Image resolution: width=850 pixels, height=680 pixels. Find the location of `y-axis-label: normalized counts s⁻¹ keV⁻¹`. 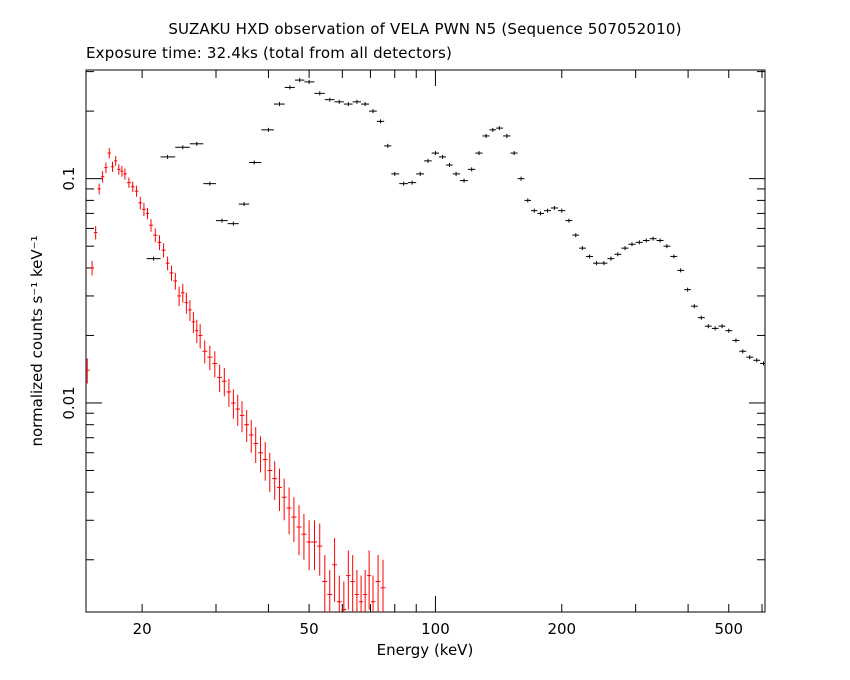

y-axis-label: normalized counts s⁻¹ keV⁻¹ is located at coordinates (37, 340).